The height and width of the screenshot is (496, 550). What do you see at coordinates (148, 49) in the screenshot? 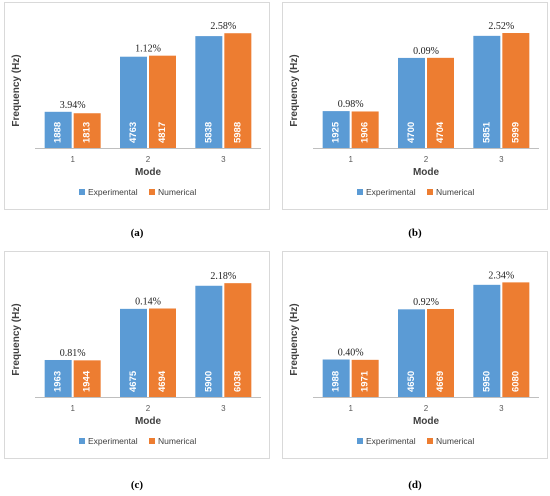
I see `difference-label: 1.12%` at bounding box center [148, 49].